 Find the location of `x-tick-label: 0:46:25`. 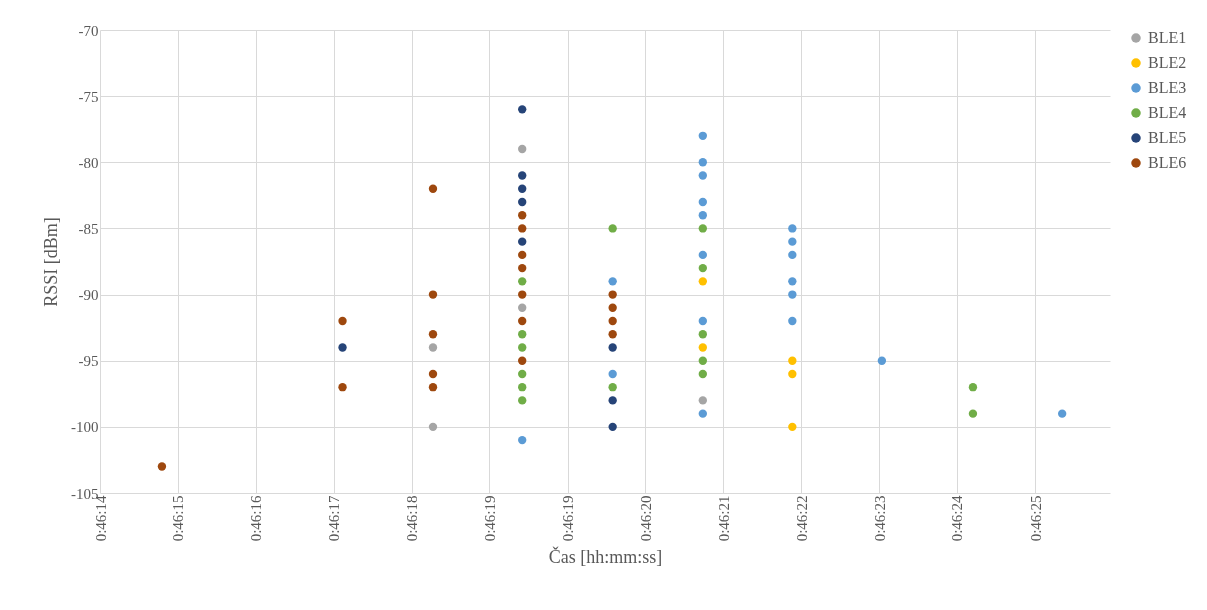

x-tick-label: 0:46:25 is located at coordinates (1035, 518).